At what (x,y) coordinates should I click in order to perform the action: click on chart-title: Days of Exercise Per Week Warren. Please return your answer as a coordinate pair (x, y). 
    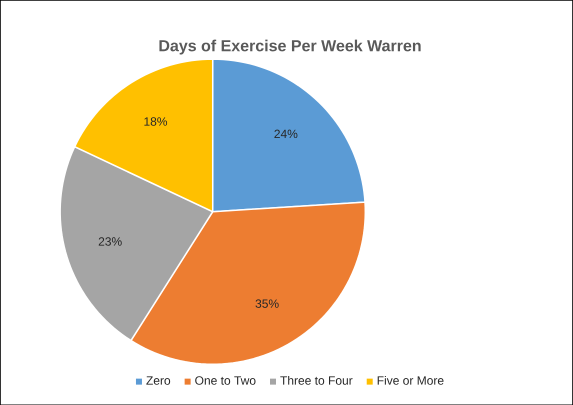
    Looking at the image, I should click on (290, 46).